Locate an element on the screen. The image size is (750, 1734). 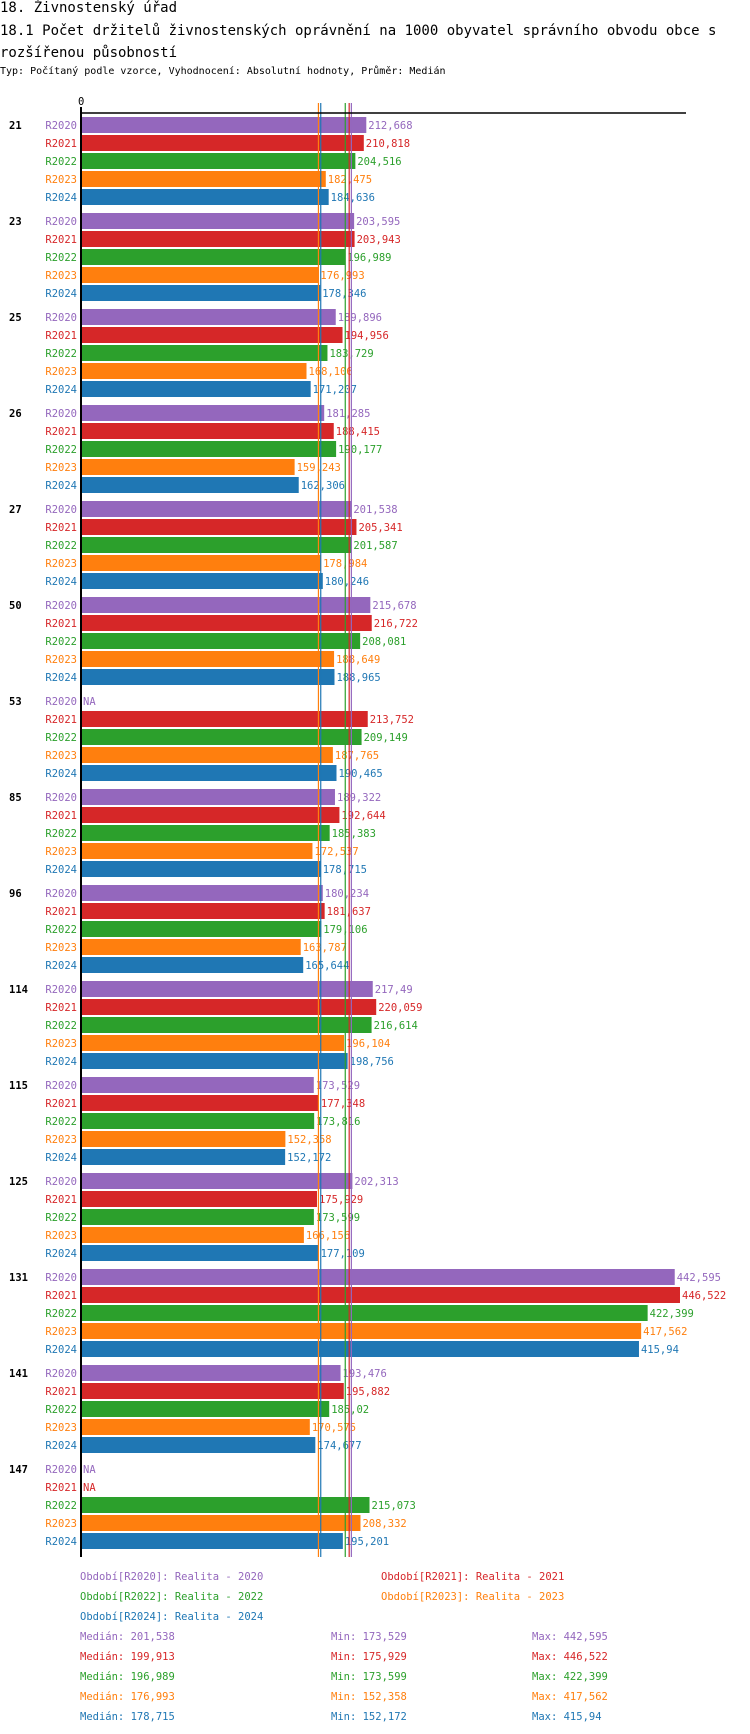
data-label: 209,149 is located at coordinates (386, 738).